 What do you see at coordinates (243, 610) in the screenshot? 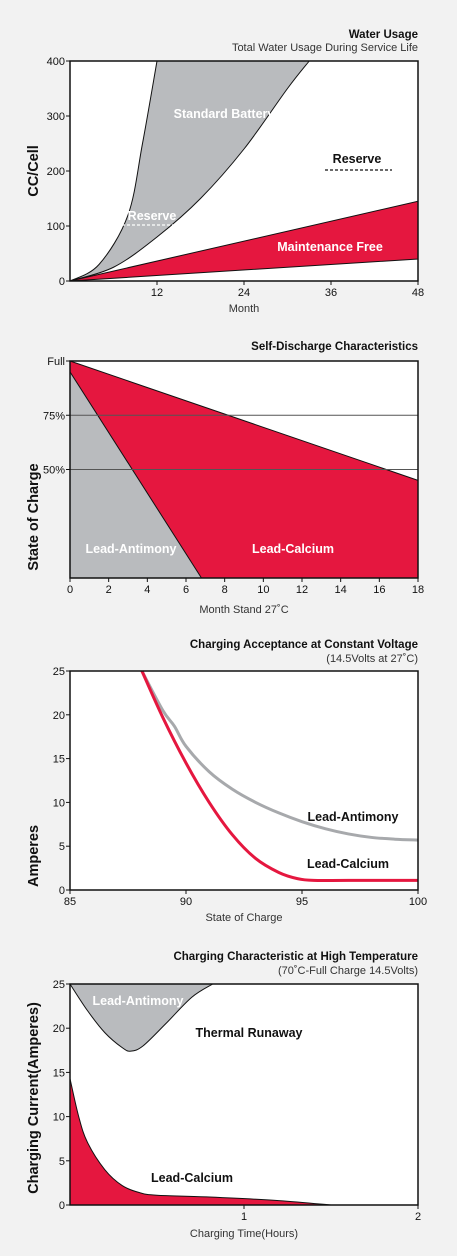
I see `x-axis-label: Month Stand 27˚C` at bounding box center [243, 610].